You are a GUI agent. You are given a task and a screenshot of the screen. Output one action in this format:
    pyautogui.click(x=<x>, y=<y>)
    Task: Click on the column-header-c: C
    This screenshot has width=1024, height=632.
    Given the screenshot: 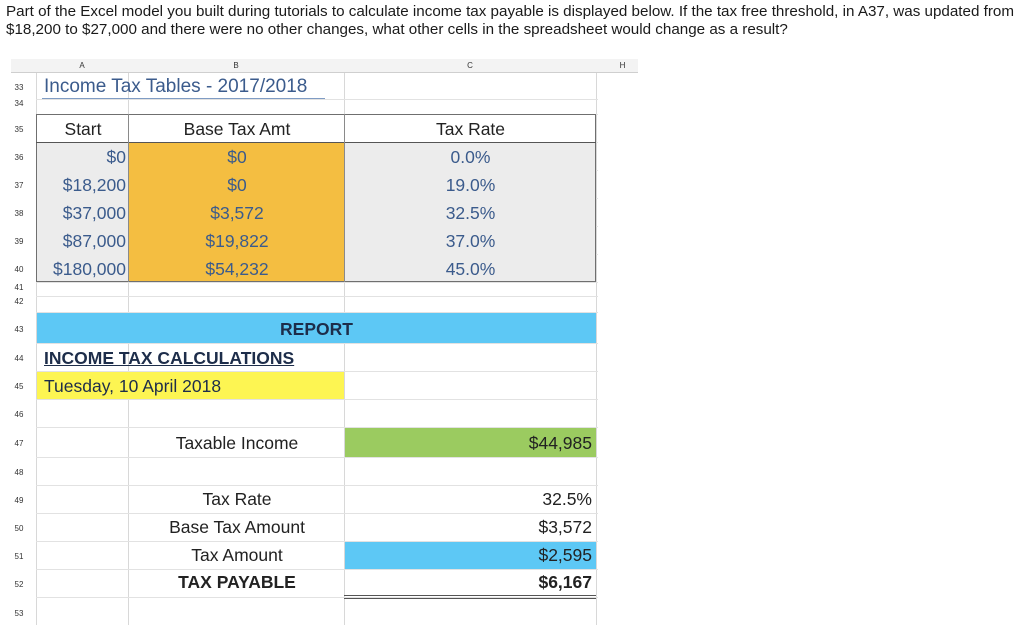 What is the action you would take?
    pyautogui.click(x=470, y=65)
    